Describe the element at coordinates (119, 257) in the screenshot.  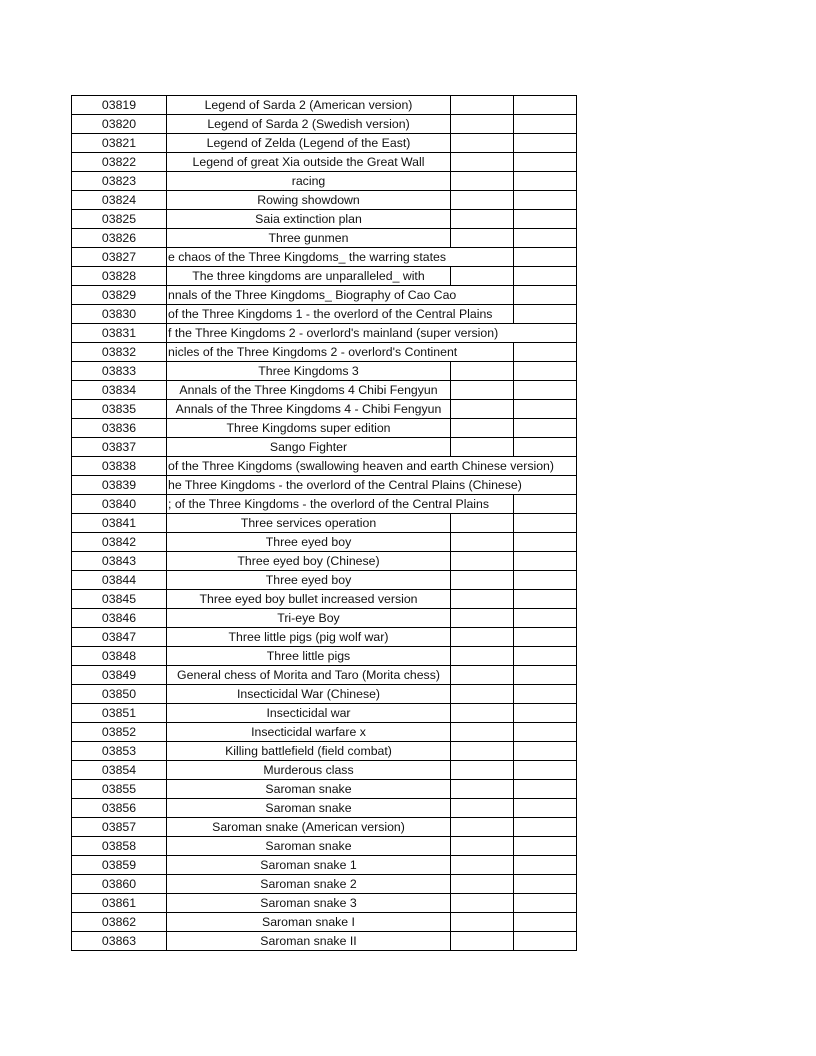
I see `row-id-cell: 03827` at that location.